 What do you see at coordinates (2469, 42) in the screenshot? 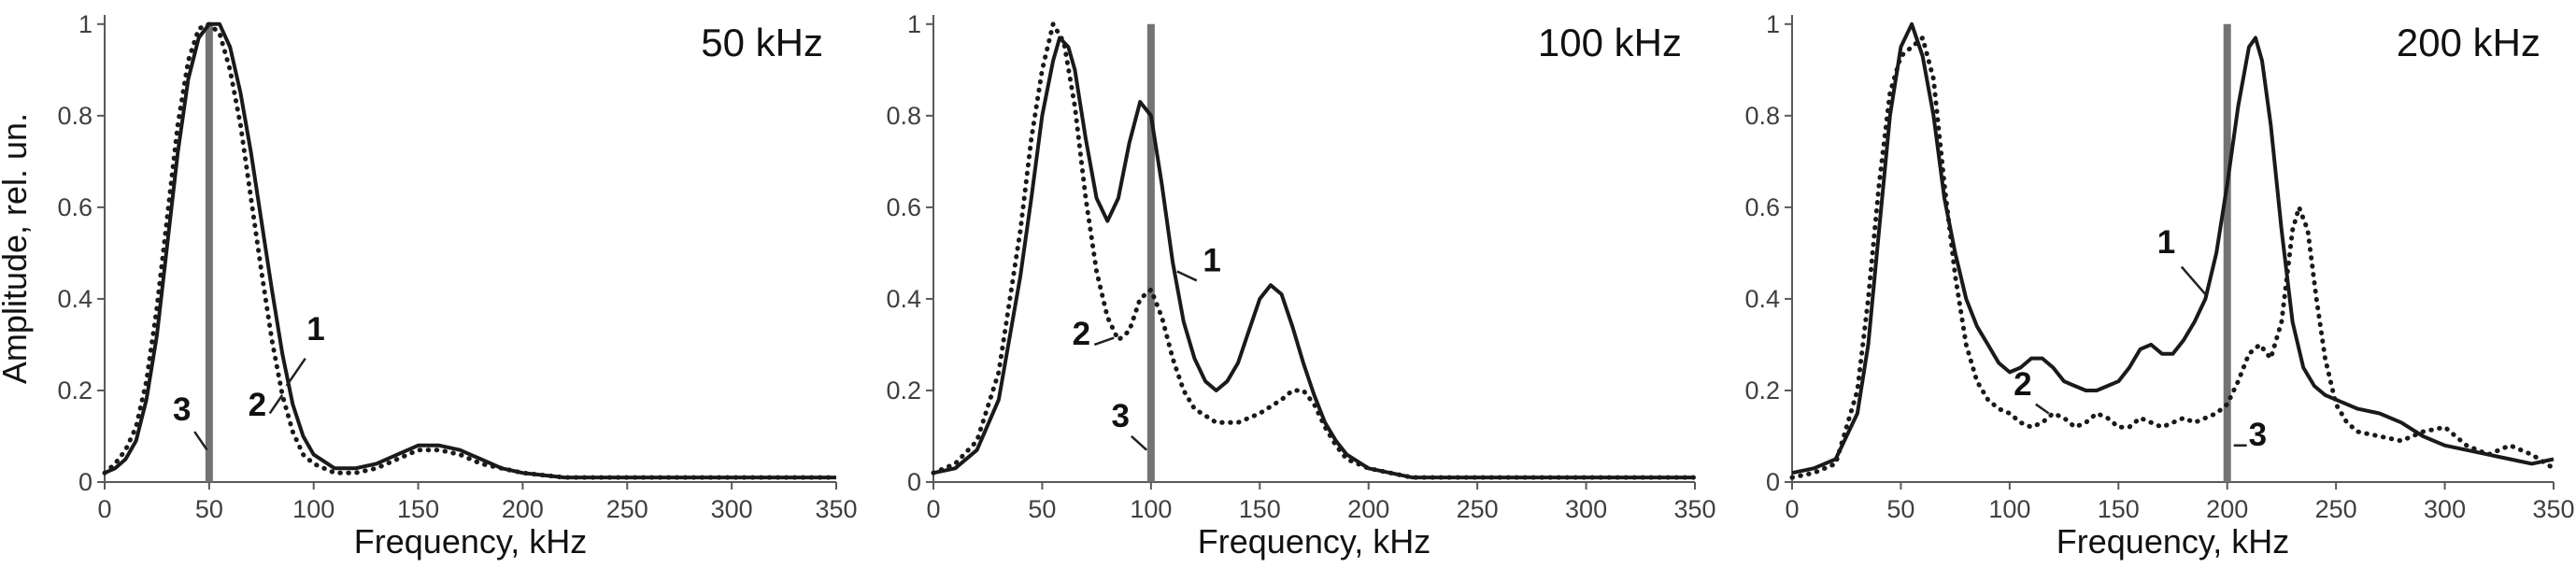
I see `panel-title: 200 kHz` at bounding box center [2469, 42].